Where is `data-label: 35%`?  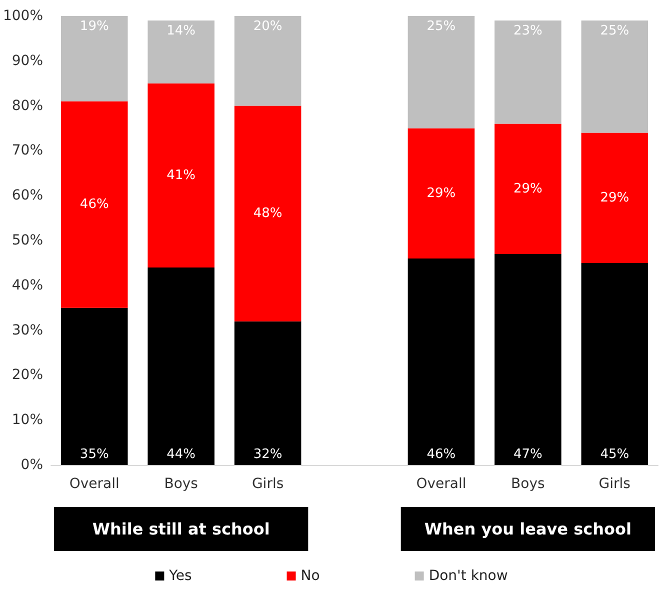
data-label: 35% is located at coordinates (94, 454).